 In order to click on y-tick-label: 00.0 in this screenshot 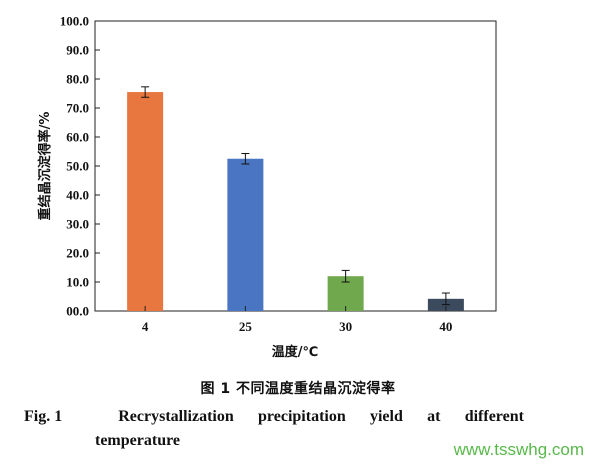, I will do `click(77, 311)`.